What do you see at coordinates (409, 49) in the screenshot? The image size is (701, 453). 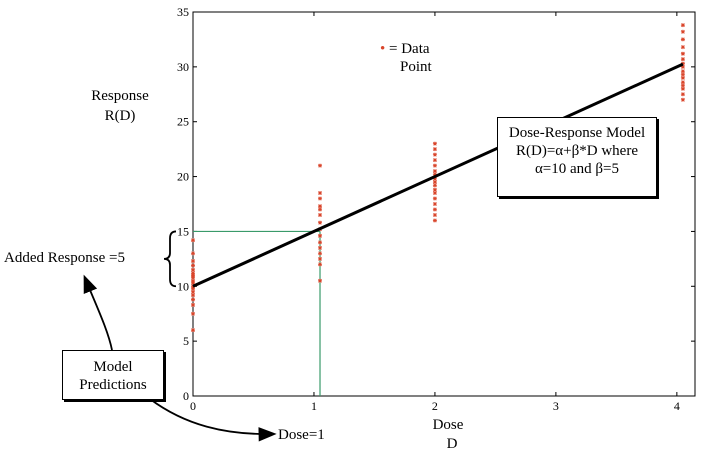 I see `legend-text-line1: = Data` at bounding box center [409, 49].